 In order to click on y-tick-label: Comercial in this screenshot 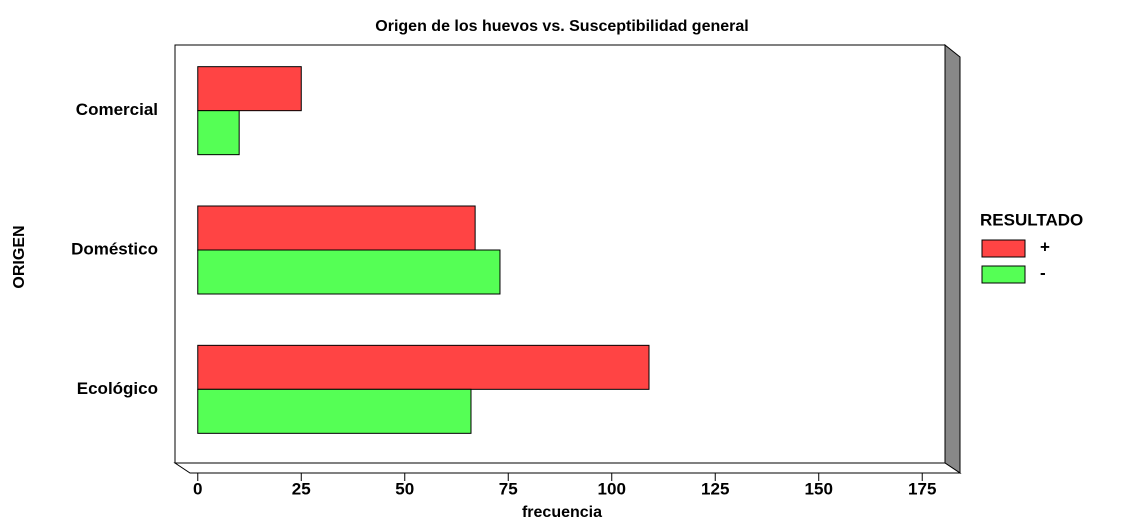, I will do `click(117, 109)`.